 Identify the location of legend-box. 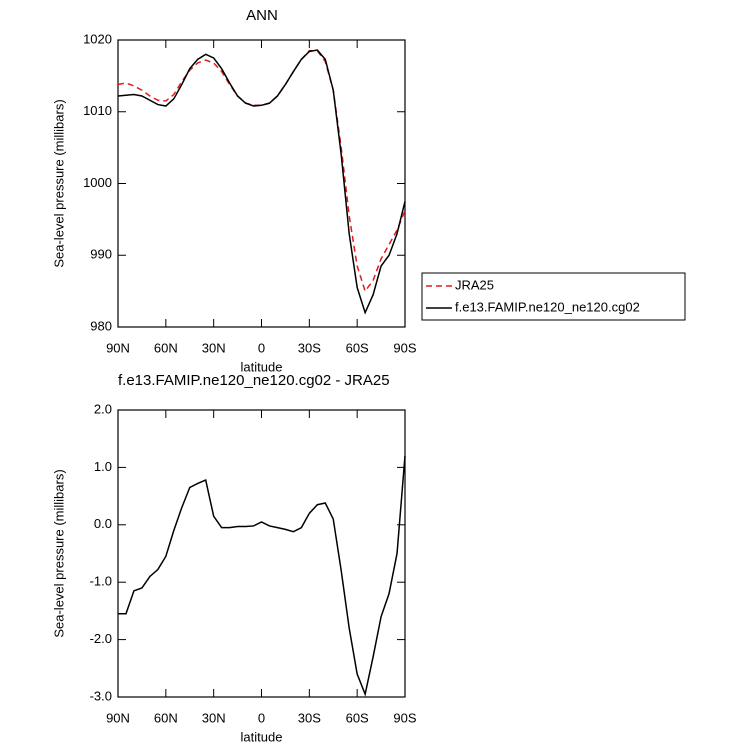
(553, 296).